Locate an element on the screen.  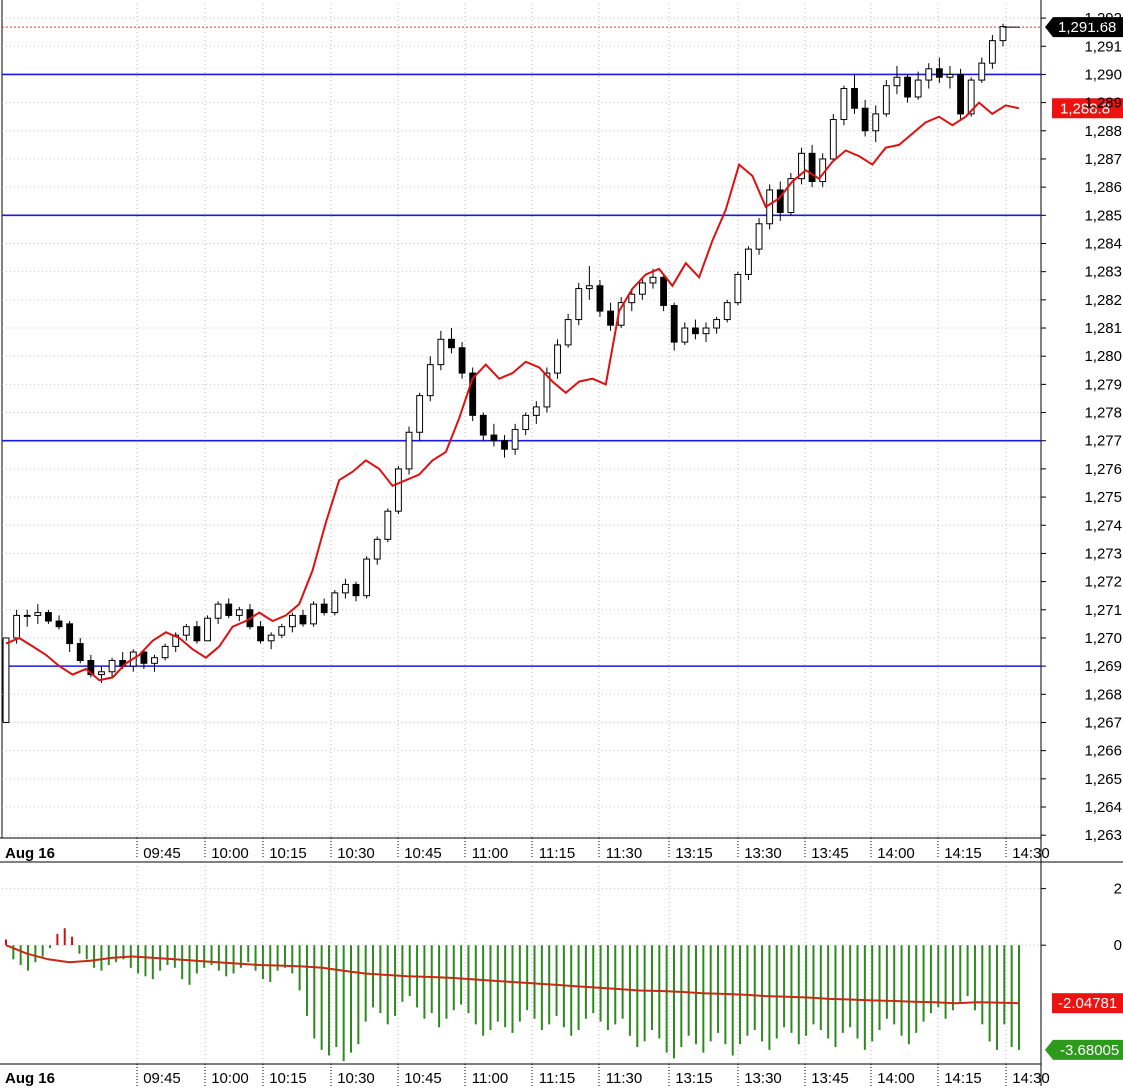
indicator-x-tick-label: 09:45 is located at coordinates (162, 1078).